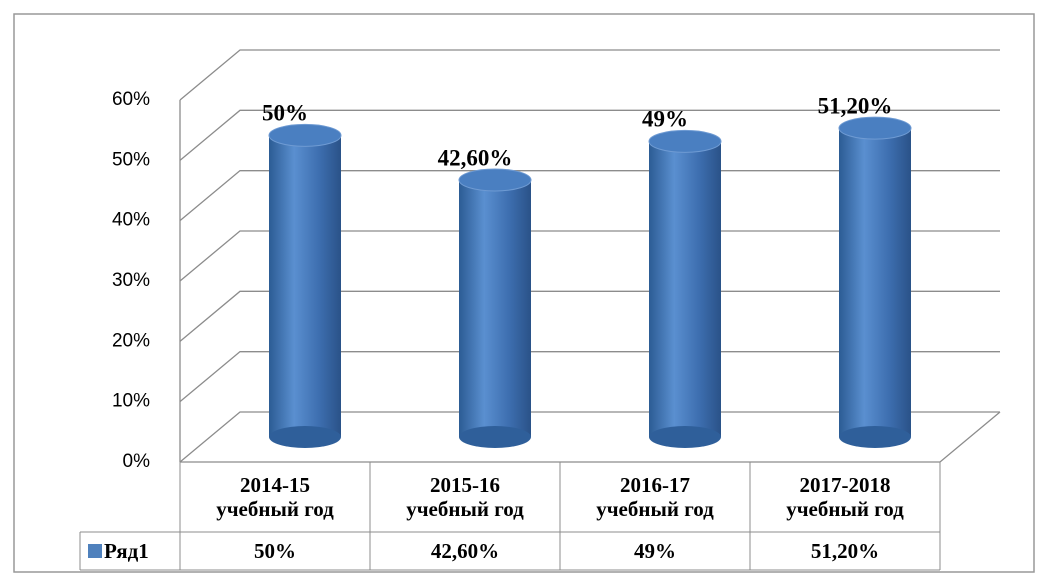  What do you see at coordinates (95, 551) in the screenshot?
I see `legend-swatch` at bounding box center [95, 551].